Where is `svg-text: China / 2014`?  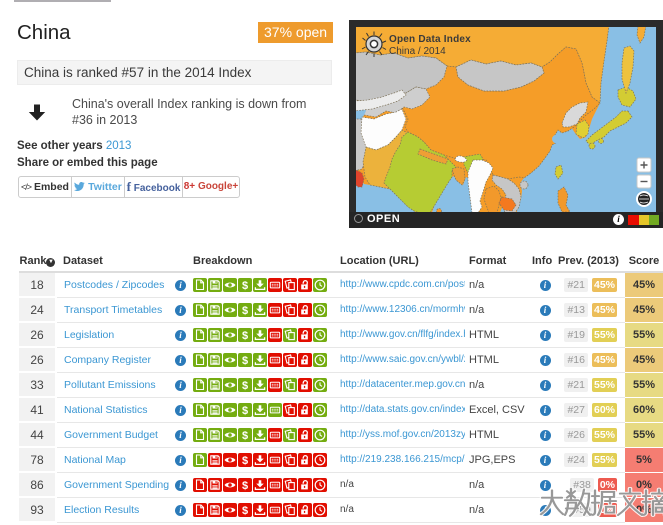
svg-text: China / 2014 is located at coordinates (417, 51).